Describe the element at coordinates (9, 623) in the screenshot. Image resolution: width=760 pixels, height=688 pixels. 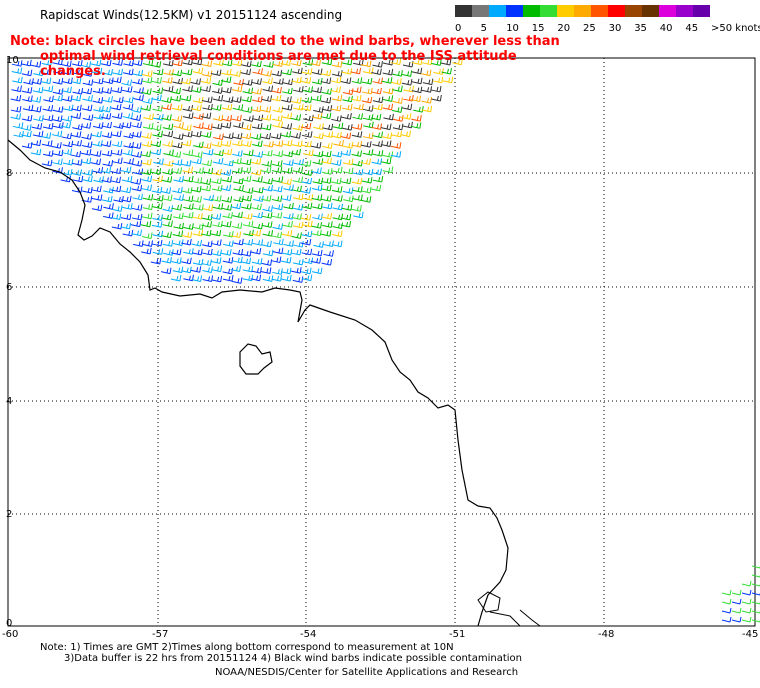
I see `latitude-label: 0` at that location.